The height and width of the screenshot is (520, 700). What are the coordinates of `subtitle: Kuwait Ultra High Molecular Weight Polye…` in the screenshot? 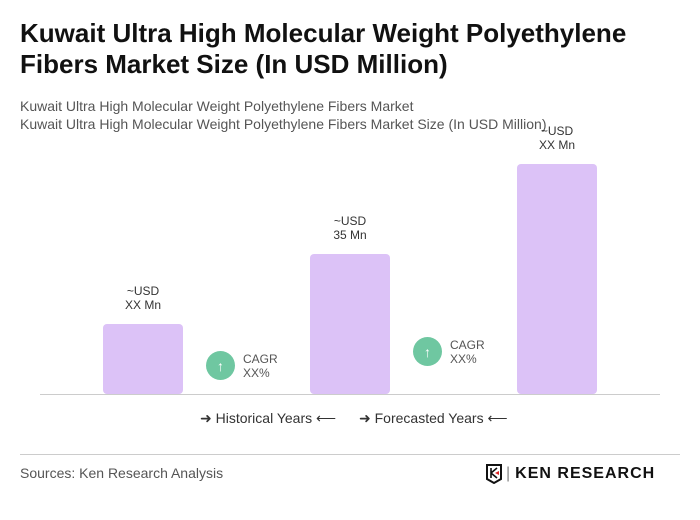 It's located at (217, 106).